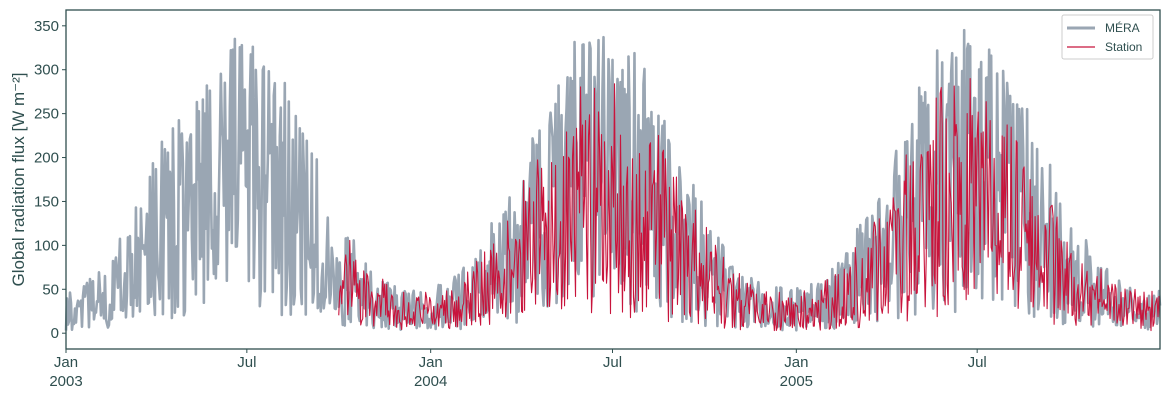 This screenshot has width=1166, height=400. I want to click on legend-label-station: Station, so click(1123, 47).